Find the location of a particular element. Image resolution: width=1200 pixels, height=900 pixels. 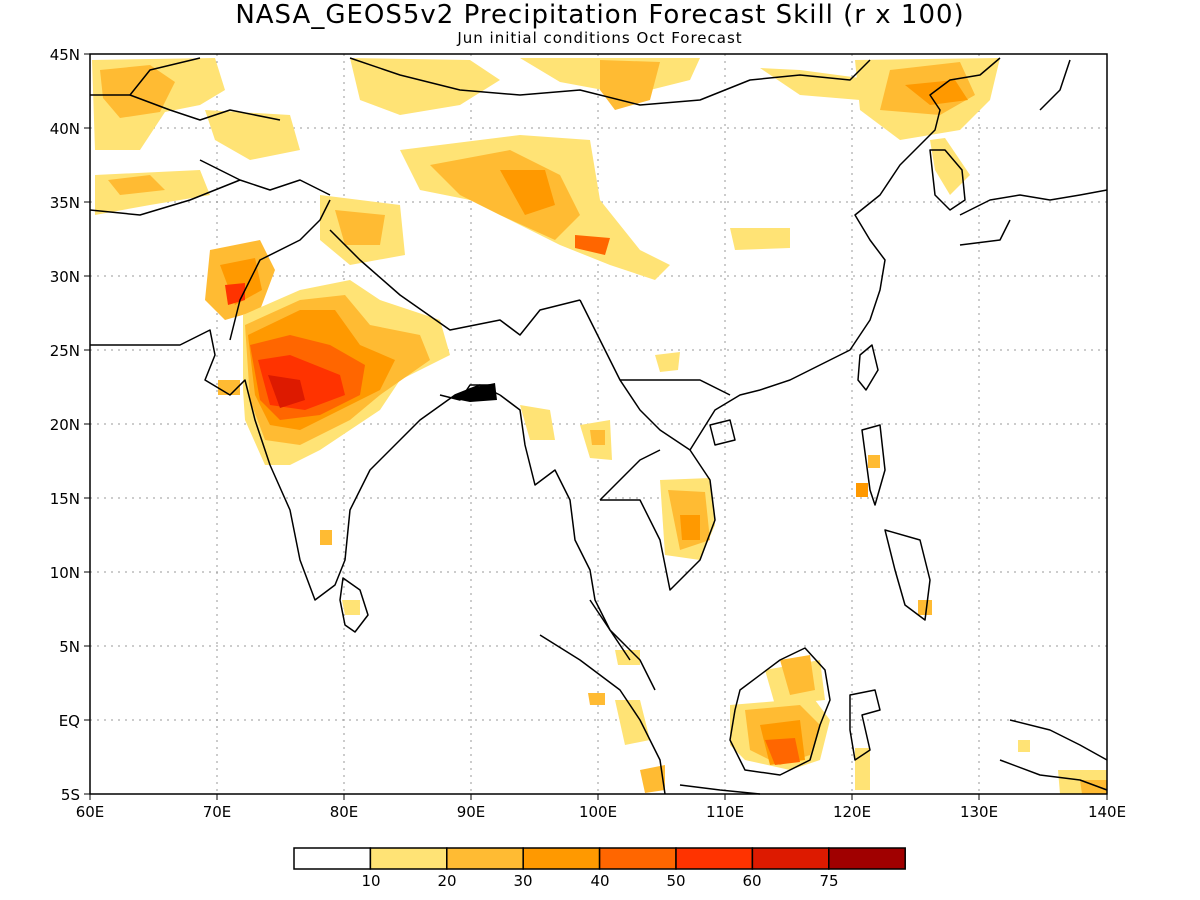

bangladesh-coast is located at coordinates (473, 392).